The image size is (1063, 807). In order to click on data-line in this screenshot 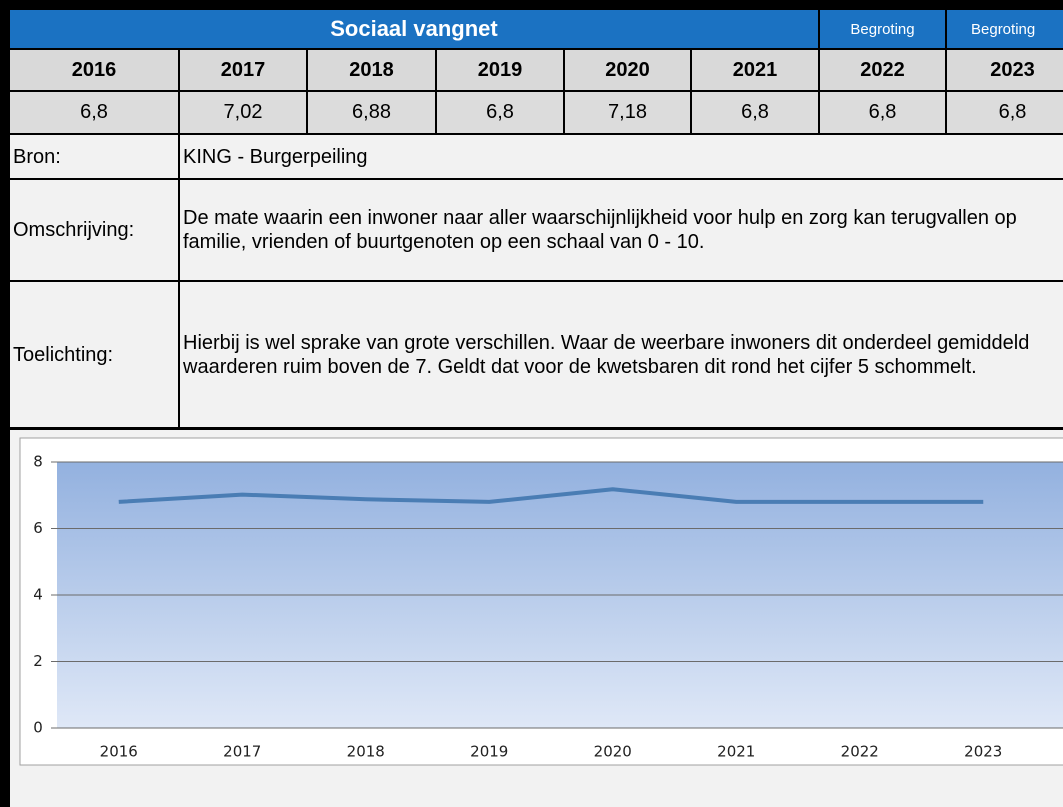, I will do `click(551, 495)`.